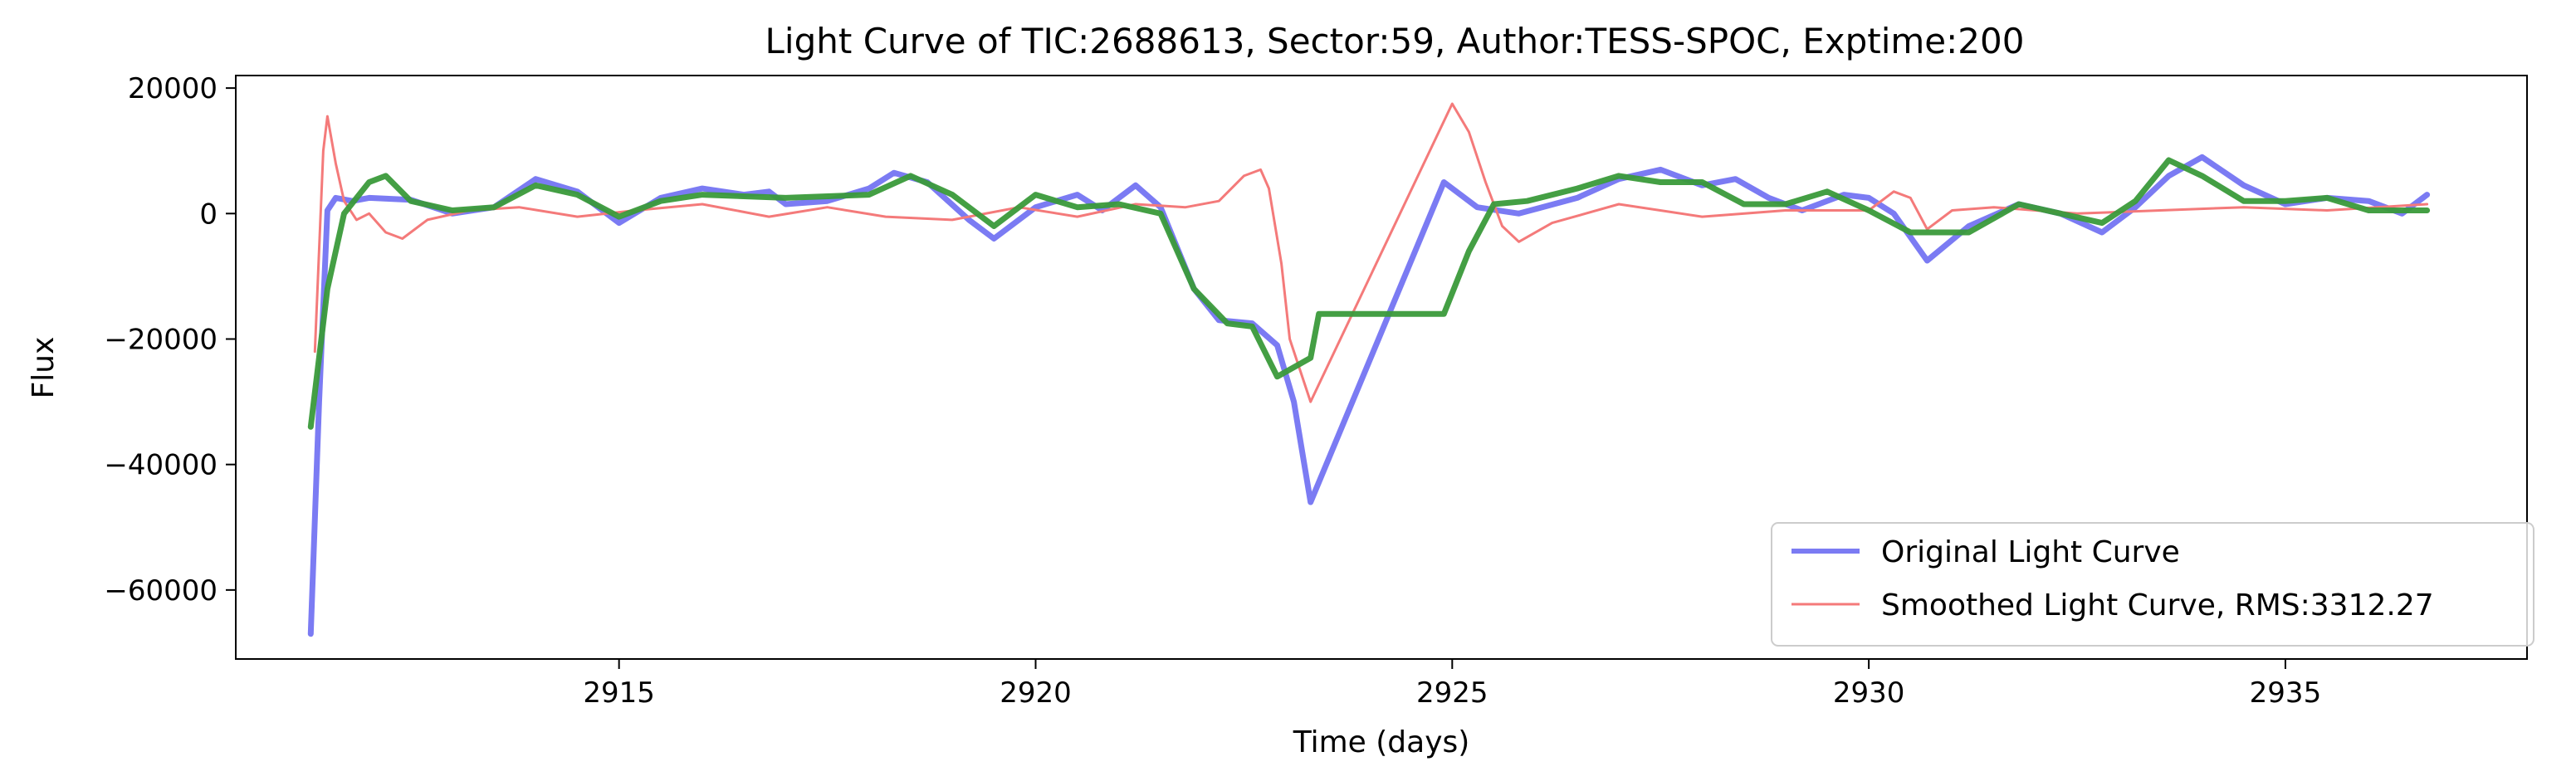 This screenshot has width=2576, height=781. What do you see at coordinates (1452, 693) in the screenshot?
I see `x-tick-label: 2925` at bounding box center [1452, 693].